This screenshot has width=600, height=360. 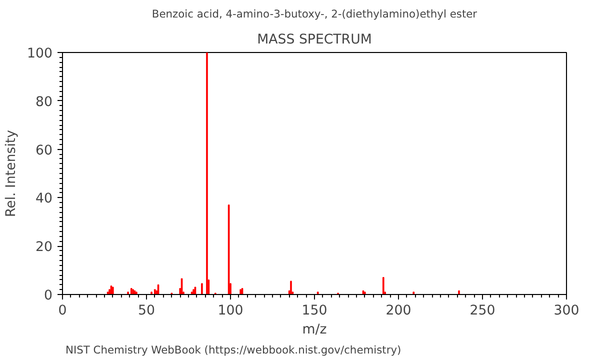 I want to click on chart-title: Benzoic acid, 4-amino-3-butoxy-, 2-(diethylamino)ethyl ester, so click(x=315, y=14).